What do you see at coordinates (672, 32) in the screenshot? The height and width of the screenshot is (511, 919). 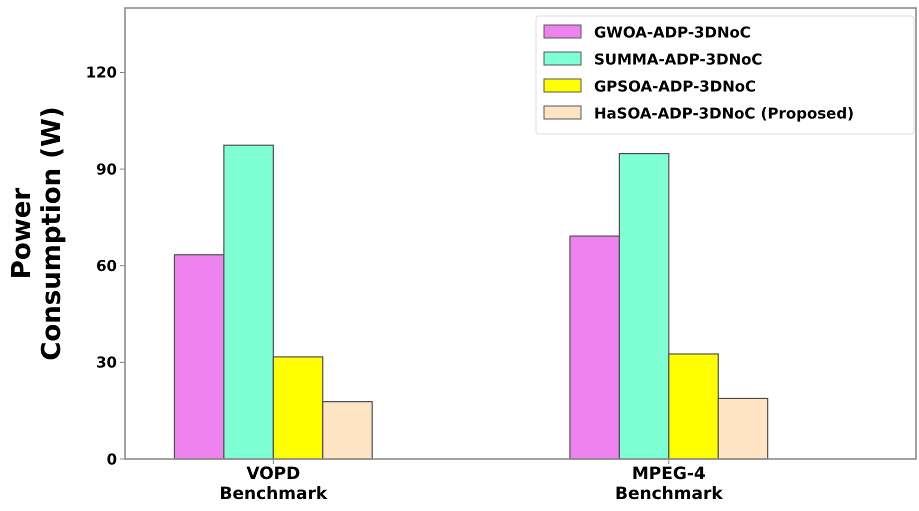 I see `legend-label: GWOA-ADP-3DNoC` at bounding box center [672, 32].